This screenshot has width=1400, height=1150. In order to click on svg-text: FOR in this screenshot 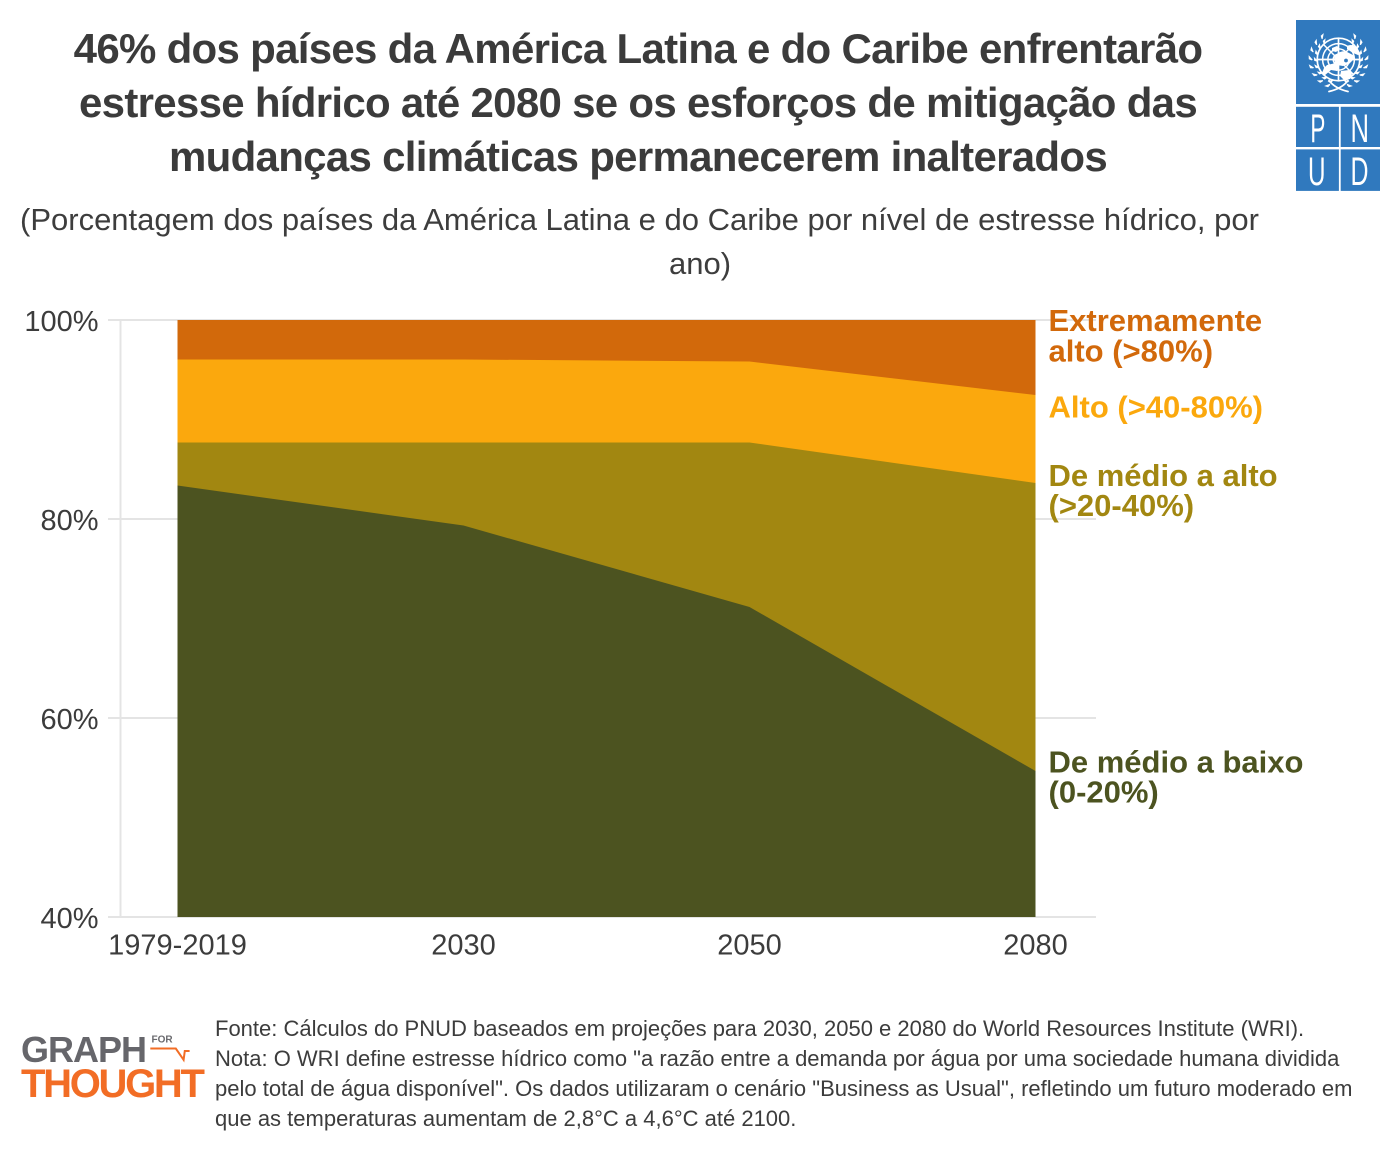, I will do `click(163, 1040)`.